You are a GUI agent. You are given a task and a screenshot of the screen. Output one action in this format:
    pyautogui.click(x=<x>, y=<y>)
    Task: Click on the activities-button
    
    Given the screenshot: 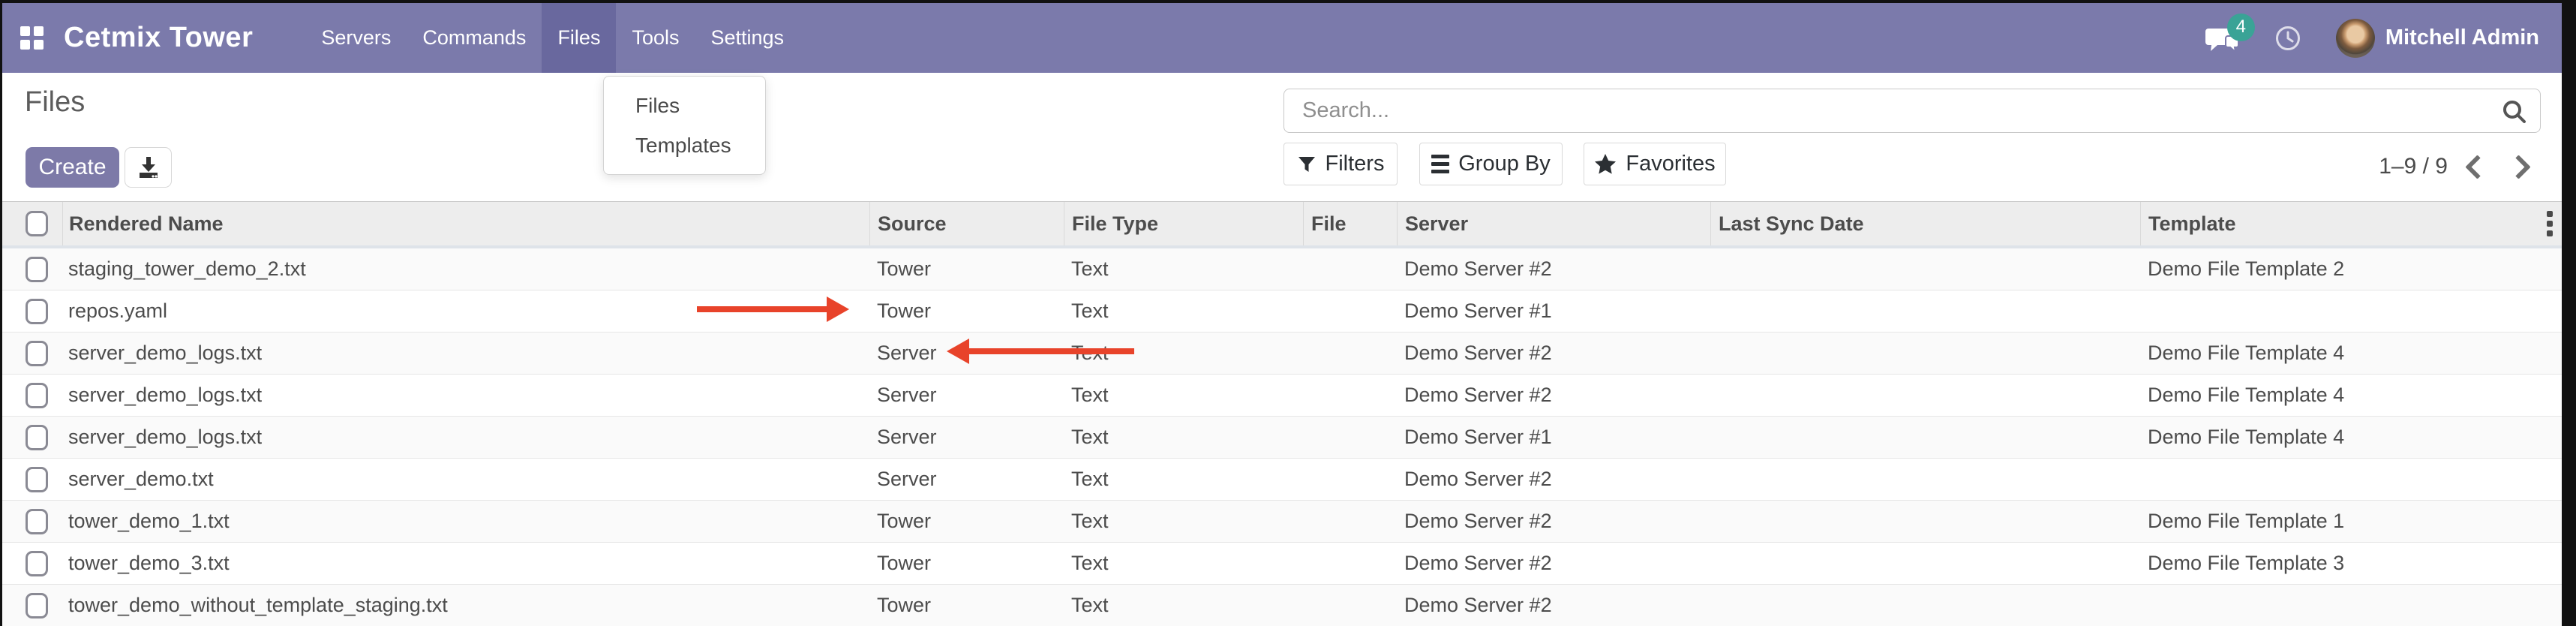 What is the action you would take?
    pyautogui.click(x=2287, y=38)
    